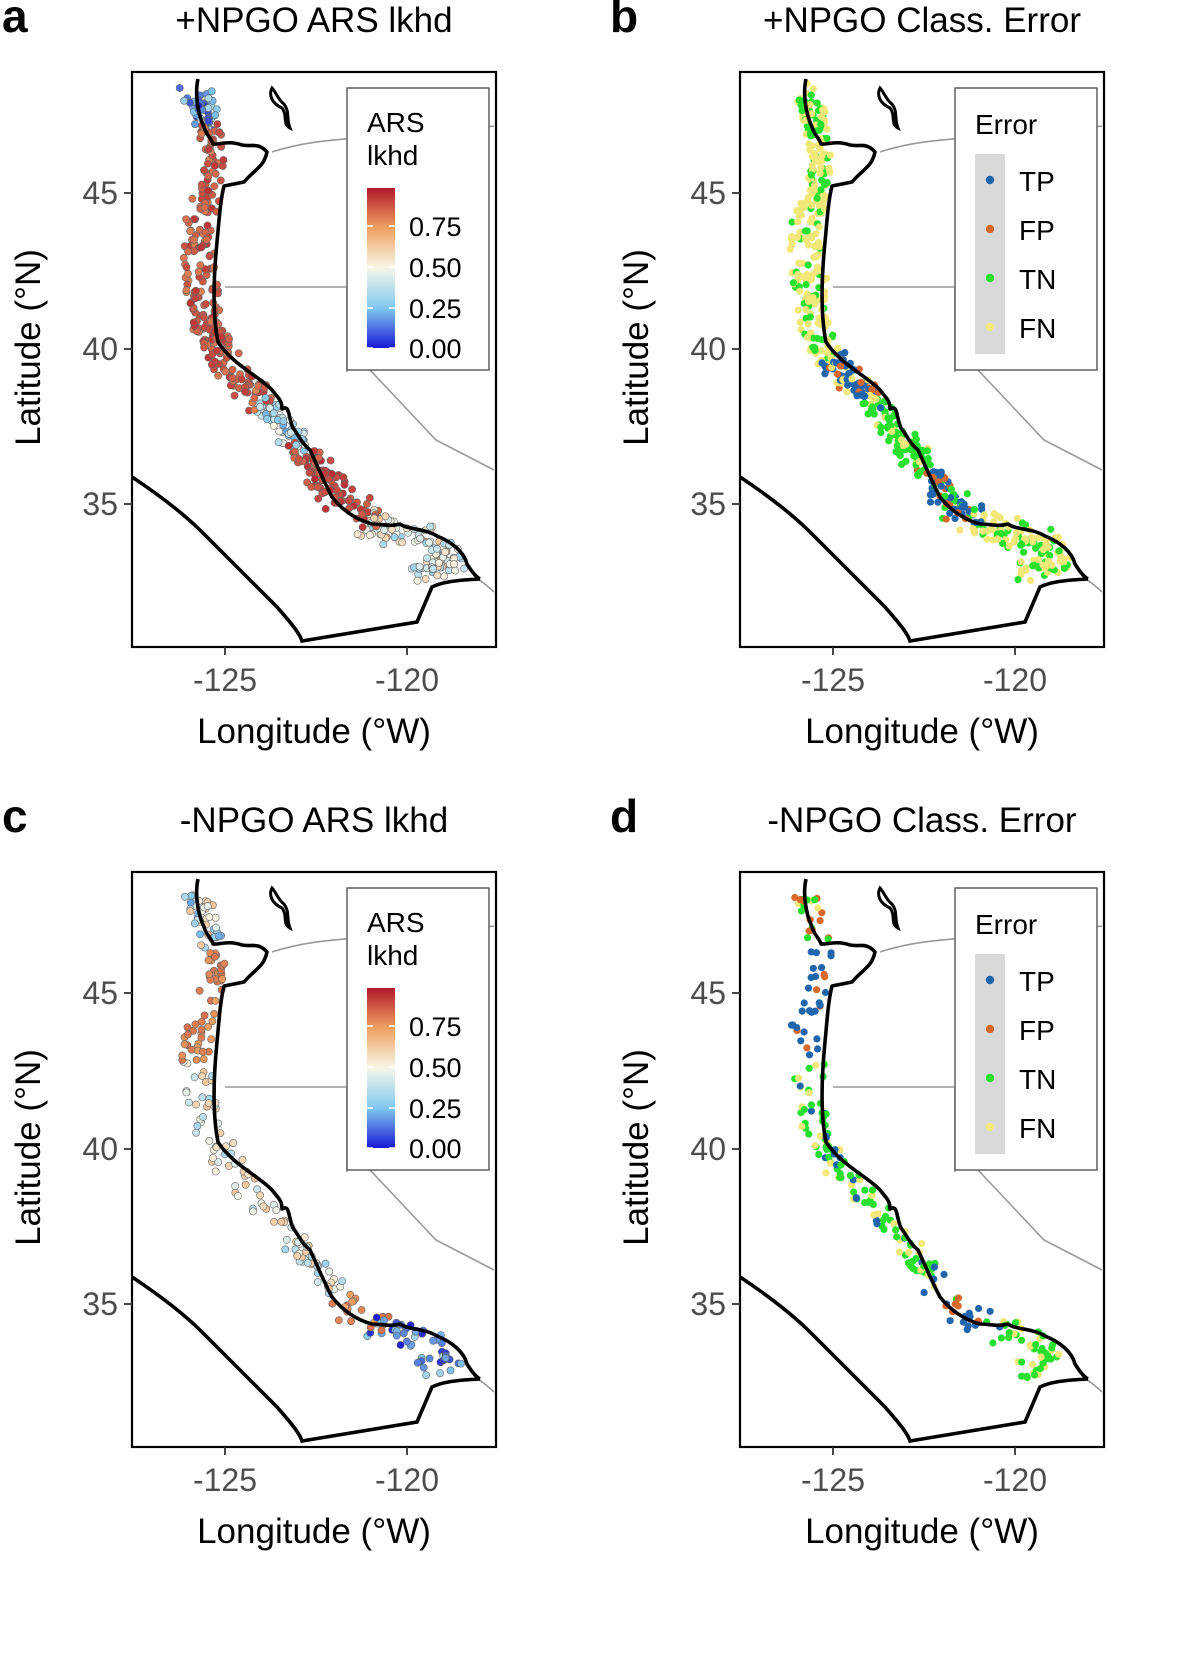 This screenshot has height=1668, width=1181. I want to click on legend-item-tp: TP, so click(1037, 981).